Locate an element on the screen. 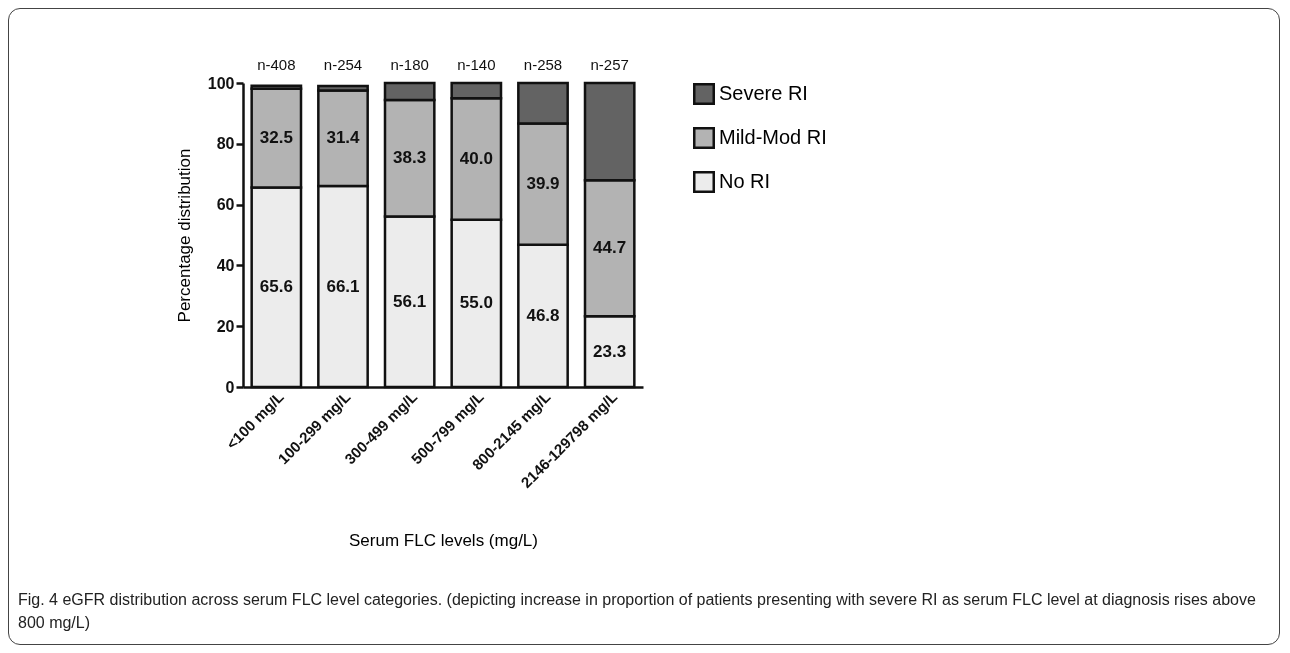  y-tick-label: 0 is located at coordinates (230, 387).